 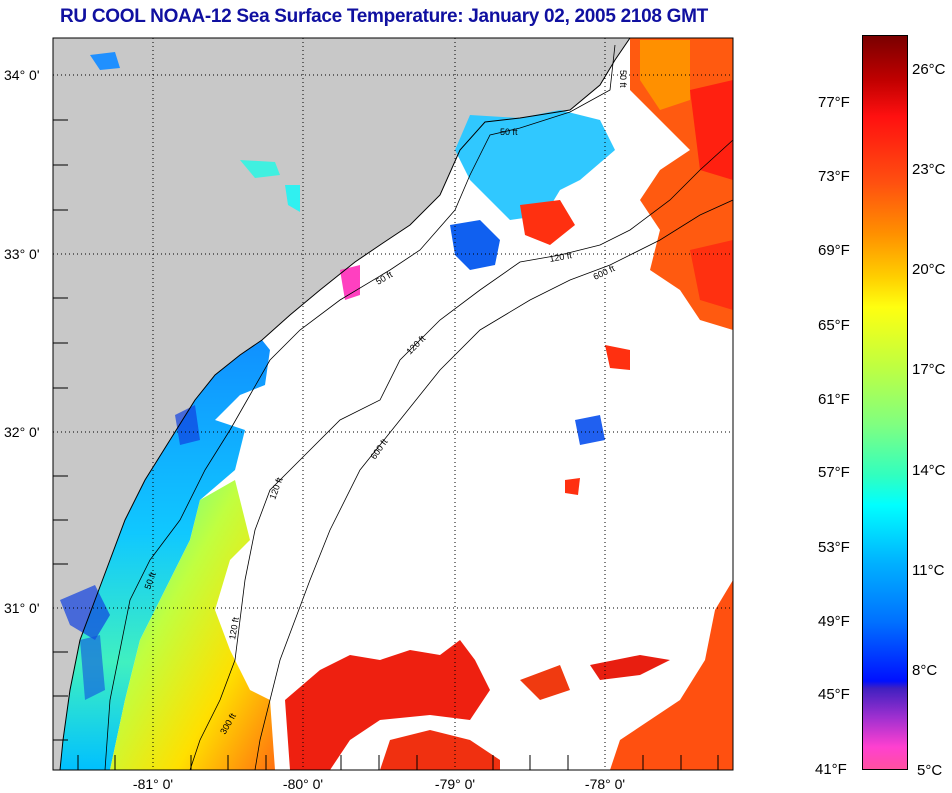 I want to click on lat-label: 31° 0', so click(x=22, y=608).